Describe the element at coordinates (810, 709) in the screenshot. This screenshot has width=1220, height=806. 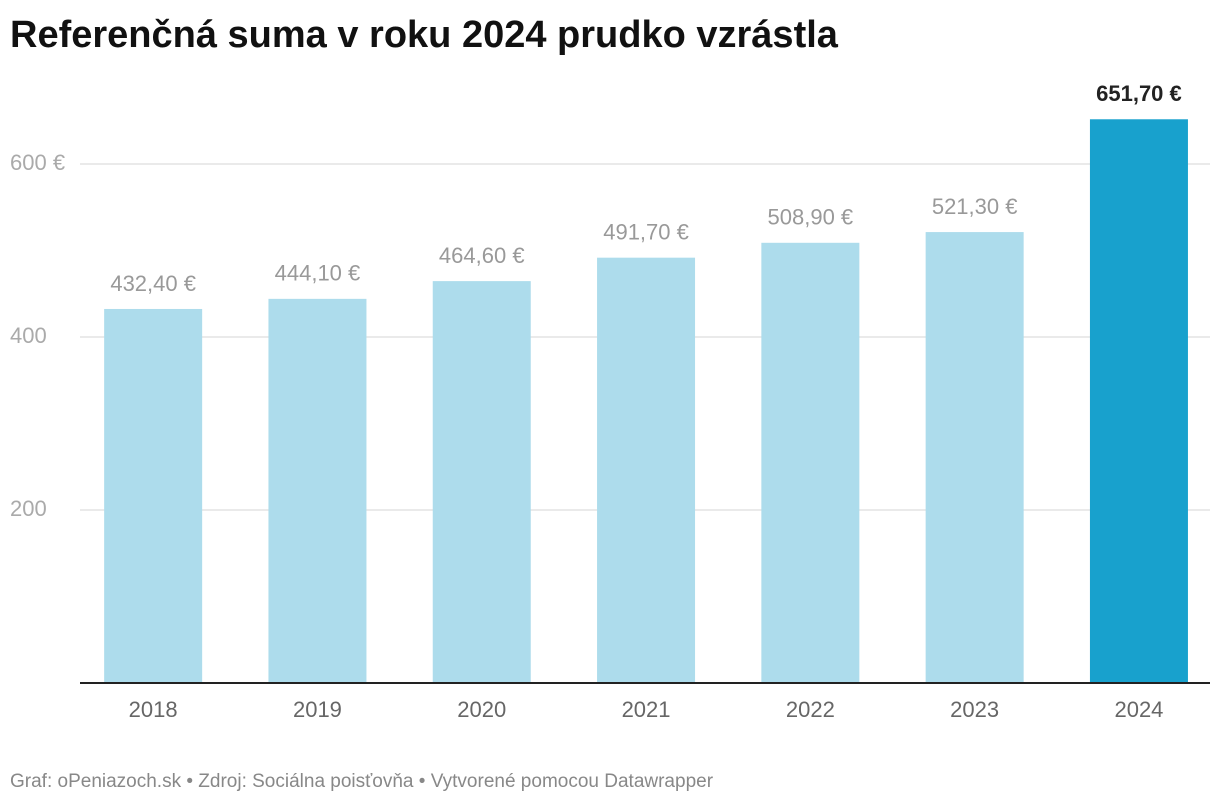
I see `x-tick-label: 2022` at that location.